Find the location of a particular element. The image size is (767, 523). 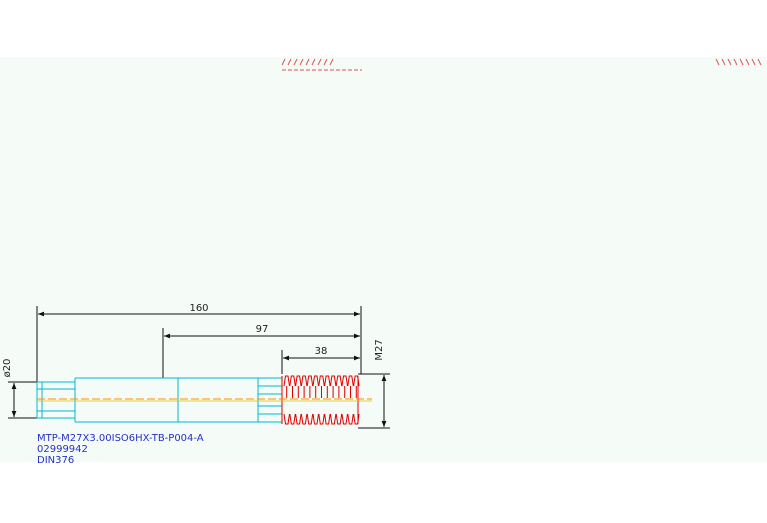

tap-shank-outline is located at coordinates (159, 400).